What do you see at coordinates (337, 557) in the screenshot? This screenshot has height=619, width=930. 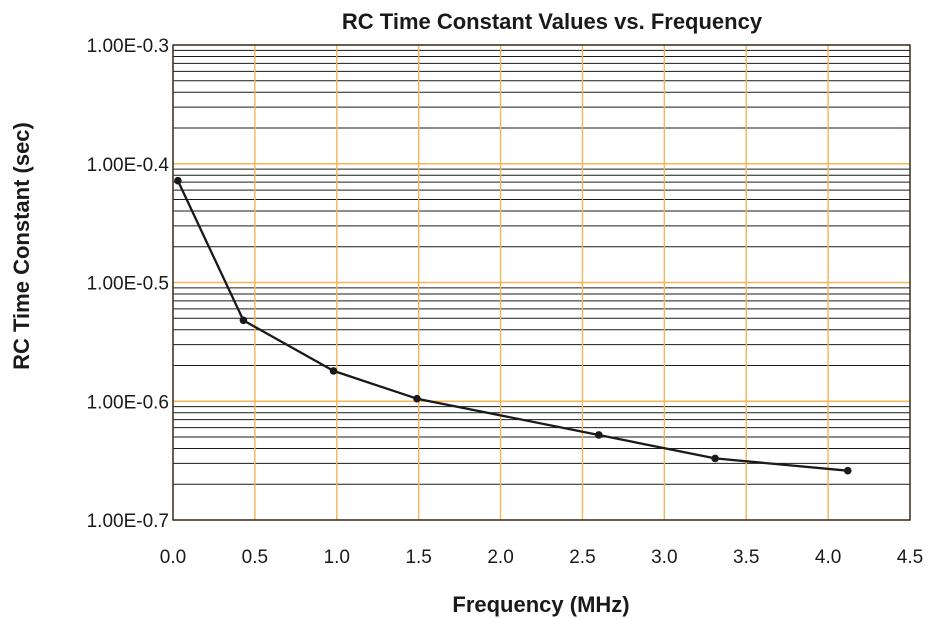 I see `x-tick-label: 1.0` at bounding box center [337, 557].